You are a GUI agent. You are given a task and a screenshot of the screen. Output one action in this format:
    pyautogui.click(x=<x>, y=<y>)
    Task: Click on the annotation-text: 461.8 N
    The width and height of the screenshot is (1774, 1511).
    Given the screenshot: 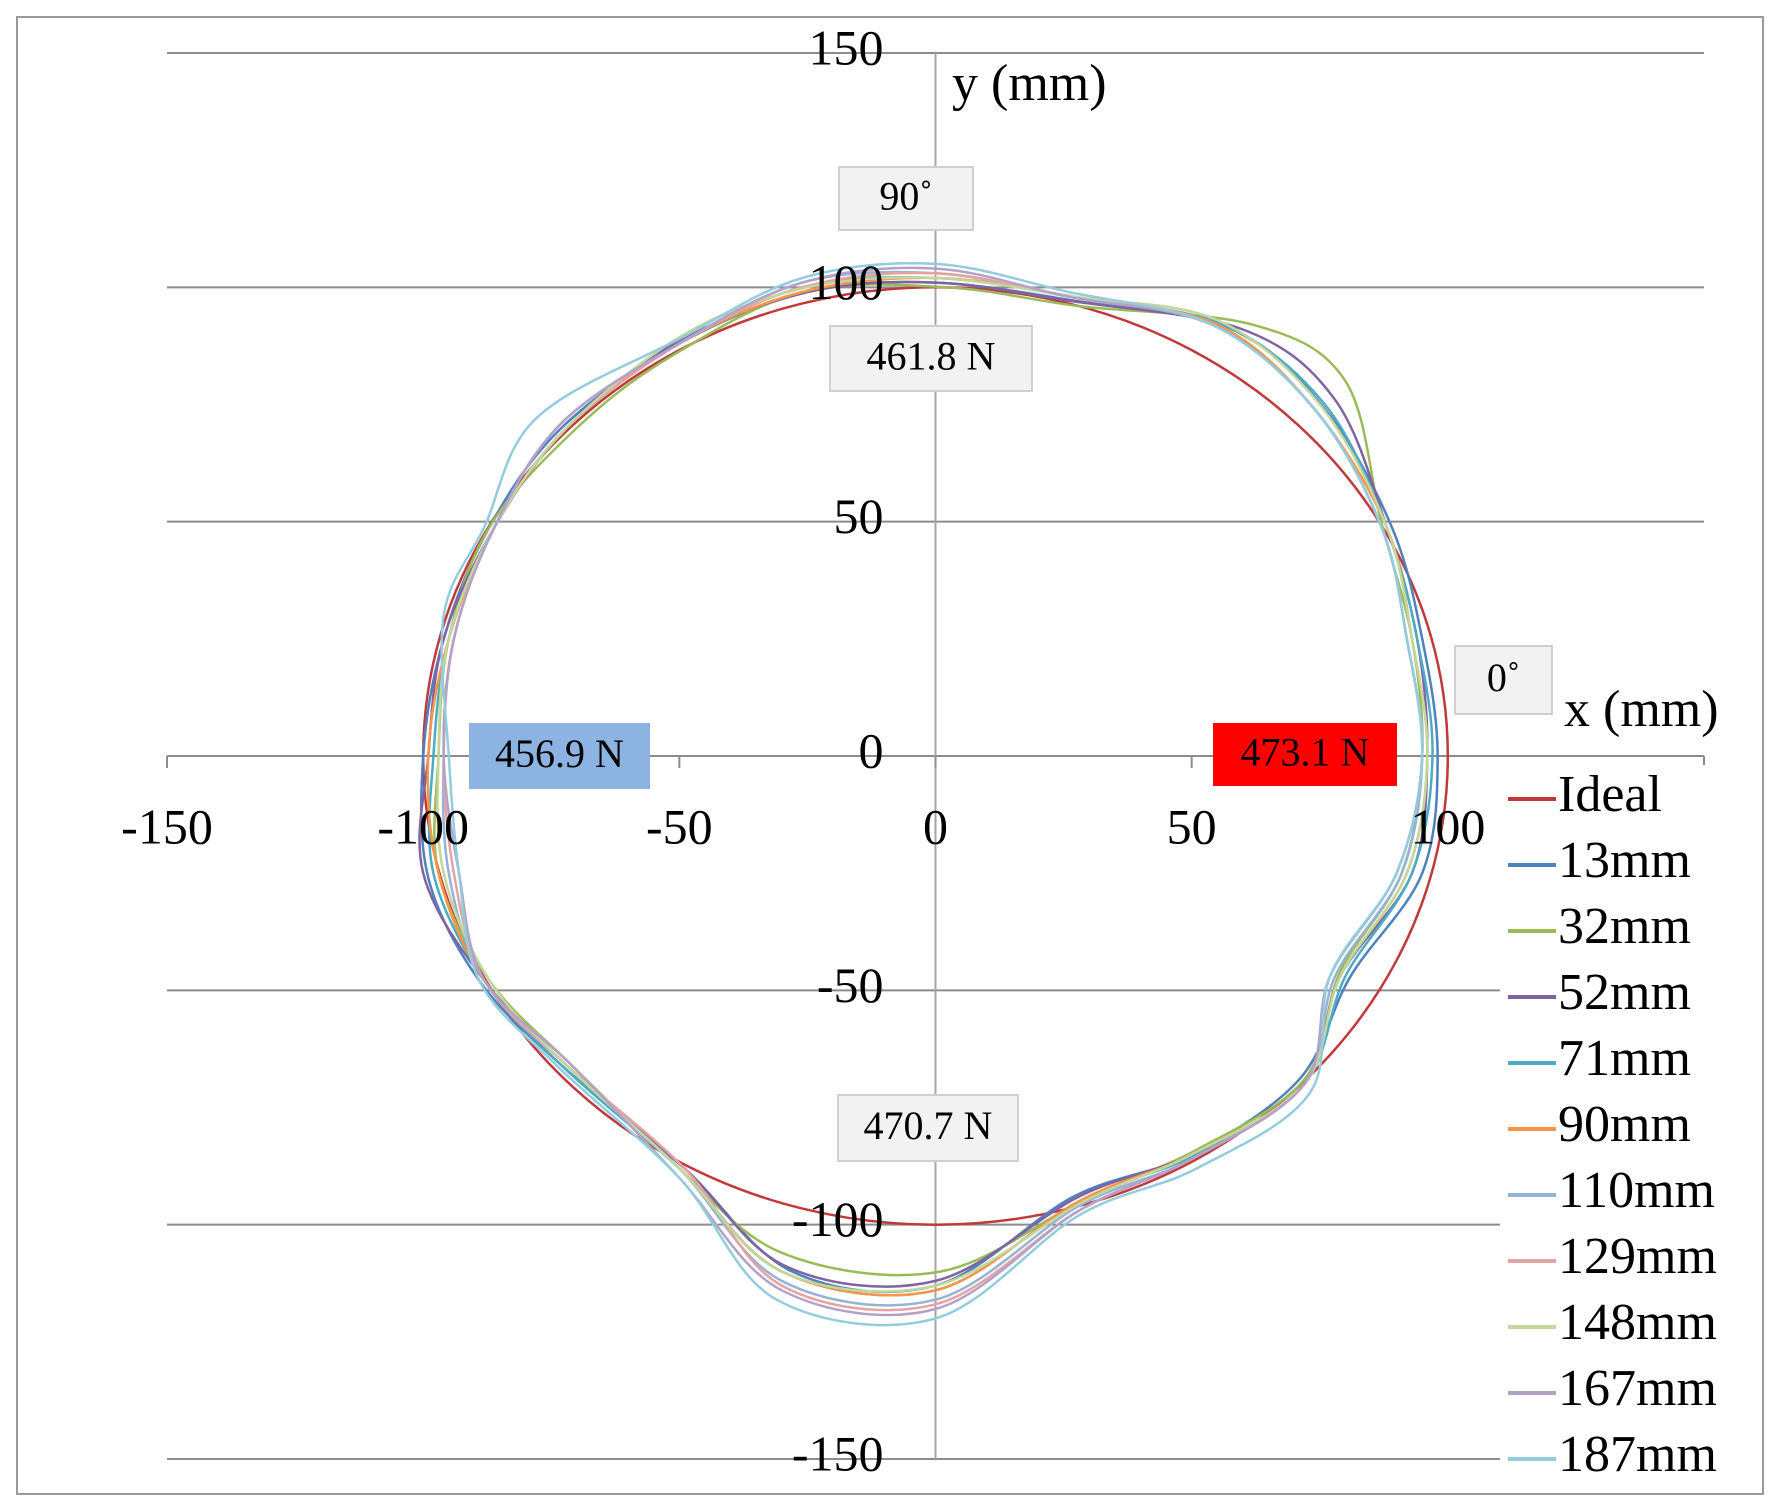 What is the action you would take?
    pyautogui.click(x=931, y=356)
    